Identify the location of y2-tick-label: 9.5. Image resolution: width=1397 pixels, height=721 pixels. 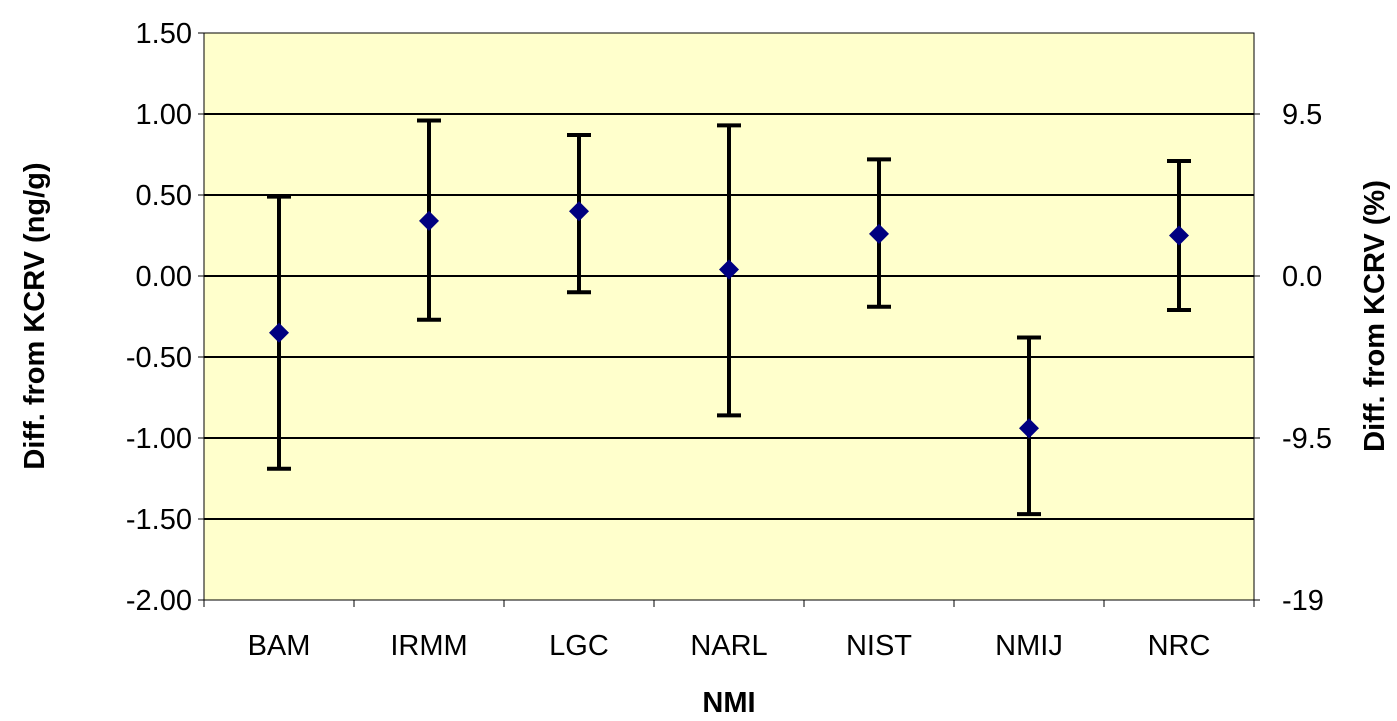
(1302, 115).